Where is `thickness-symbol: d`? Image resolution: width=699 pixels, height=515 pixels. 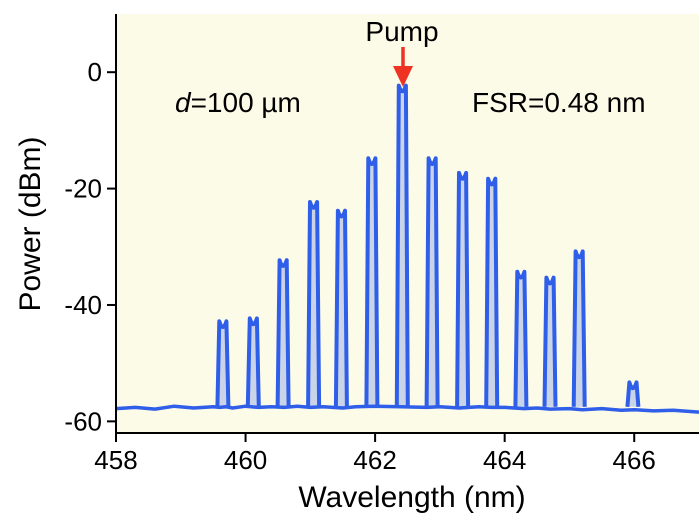
thickness-symbol: d is located at coordinates (183, 102).